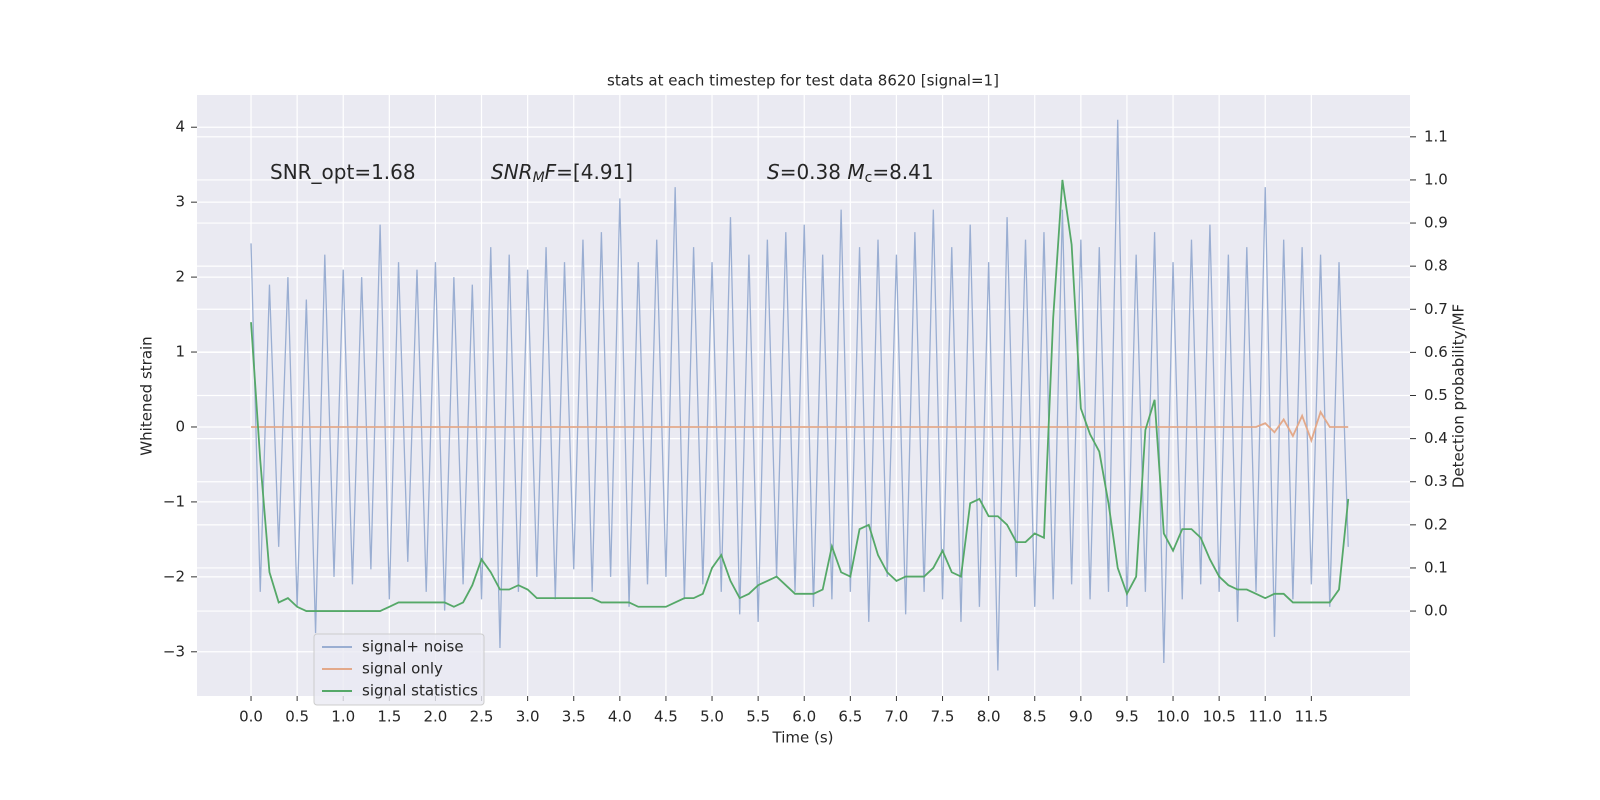 This screenshot has height=800, width=1600. I want to click on y-tick-label: −3, so click(174, 651).